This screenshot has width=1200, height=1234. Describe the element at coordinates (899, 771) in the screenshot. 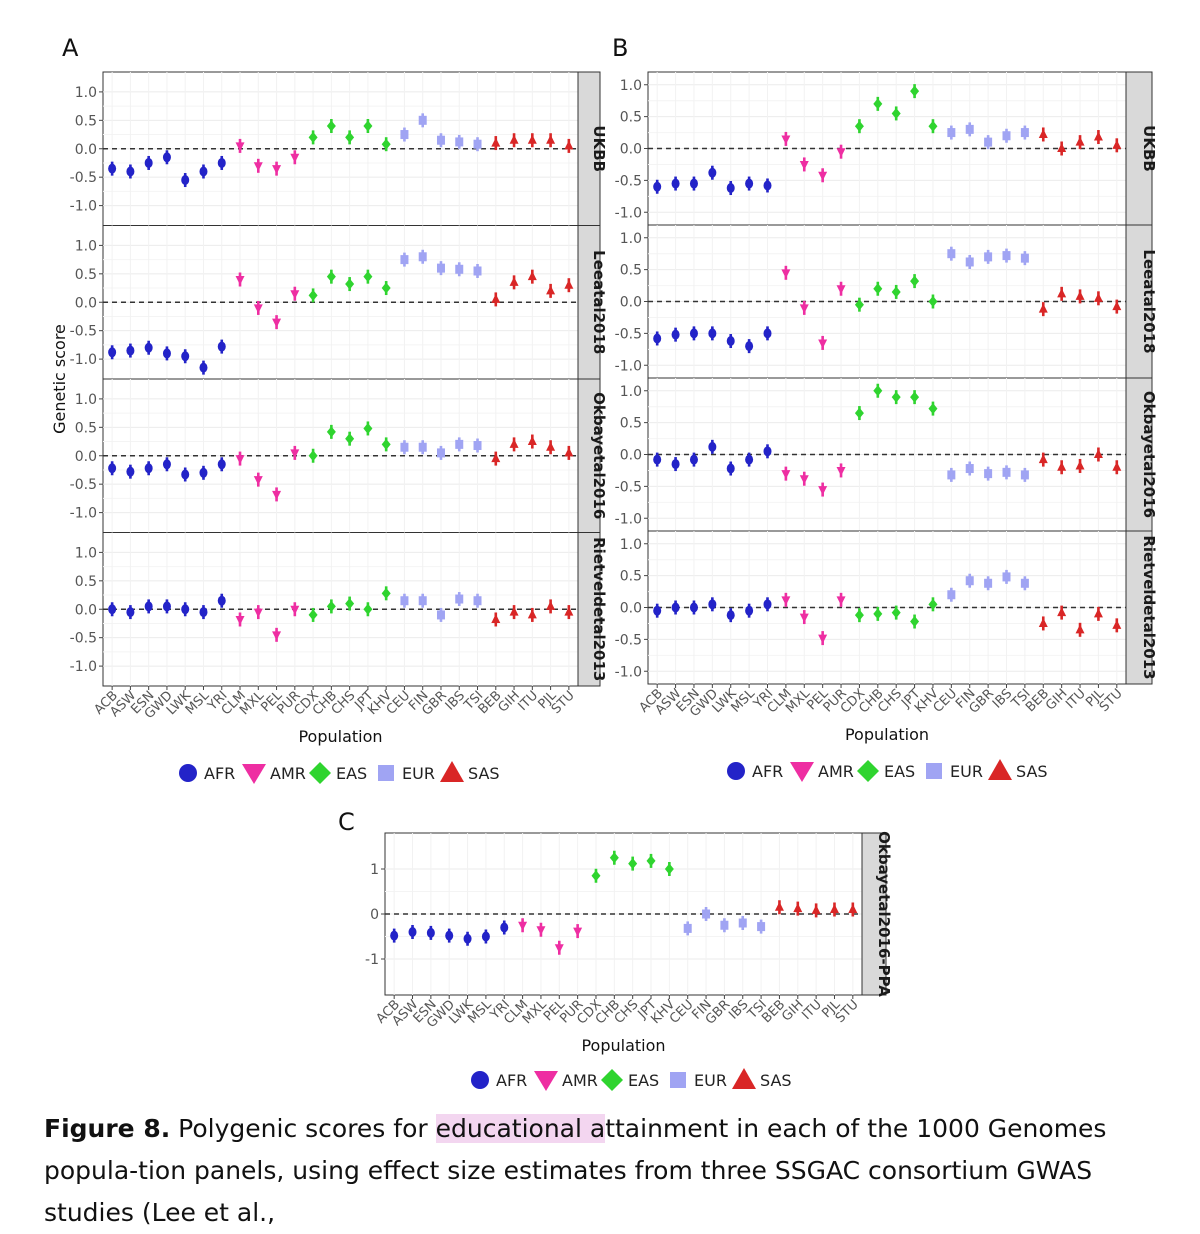

I see `legend-label: EAS` at that location.